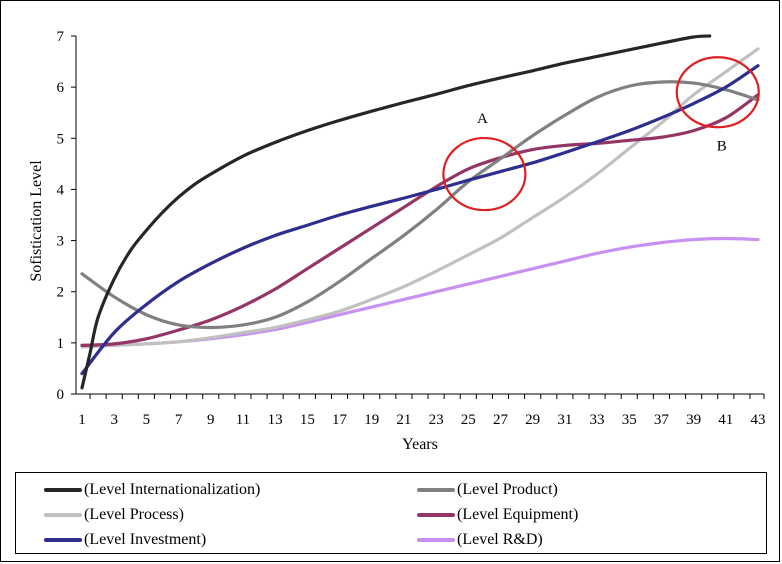  What do you see at coordinates (507, 489) in the screenshot?
I see `legend-label: (Level Product)` at bounding box center [507, 489].